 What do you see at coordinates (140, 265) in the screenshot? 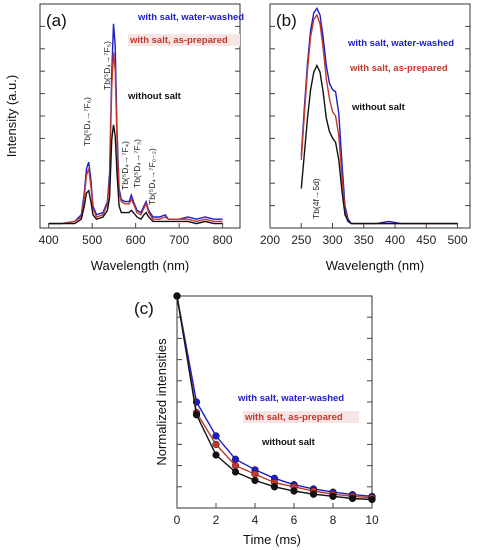
I see `panel-a-x-label: Wavelength (nm)` at bounding box center [140, 265].